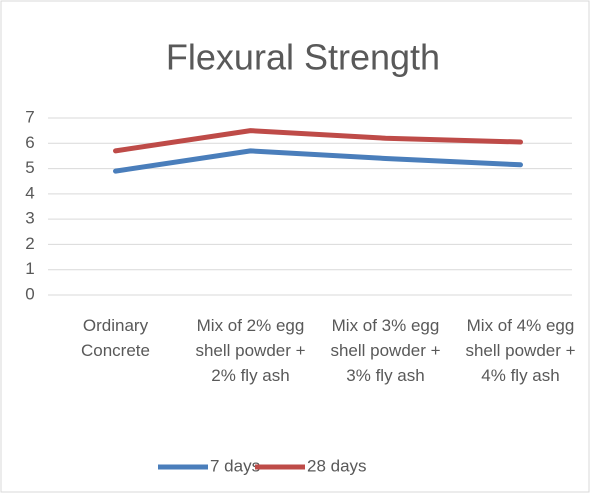 The image size is (595, 500). I want to click on x-tick-label: Mix of 4% egg shell powder + 4% fly ash, so click(520, 350).